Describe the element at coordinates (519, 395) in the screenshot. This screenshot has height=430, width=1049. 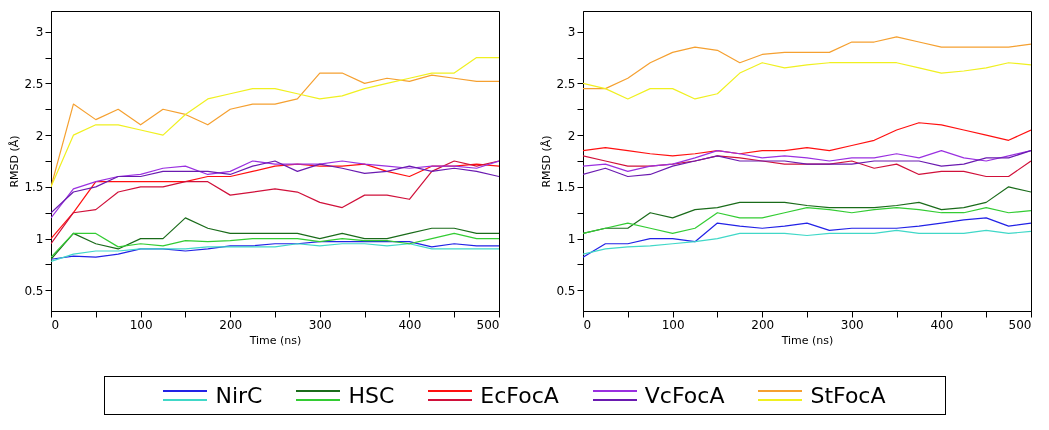
I see `legend-label: EcFocA` at that location.